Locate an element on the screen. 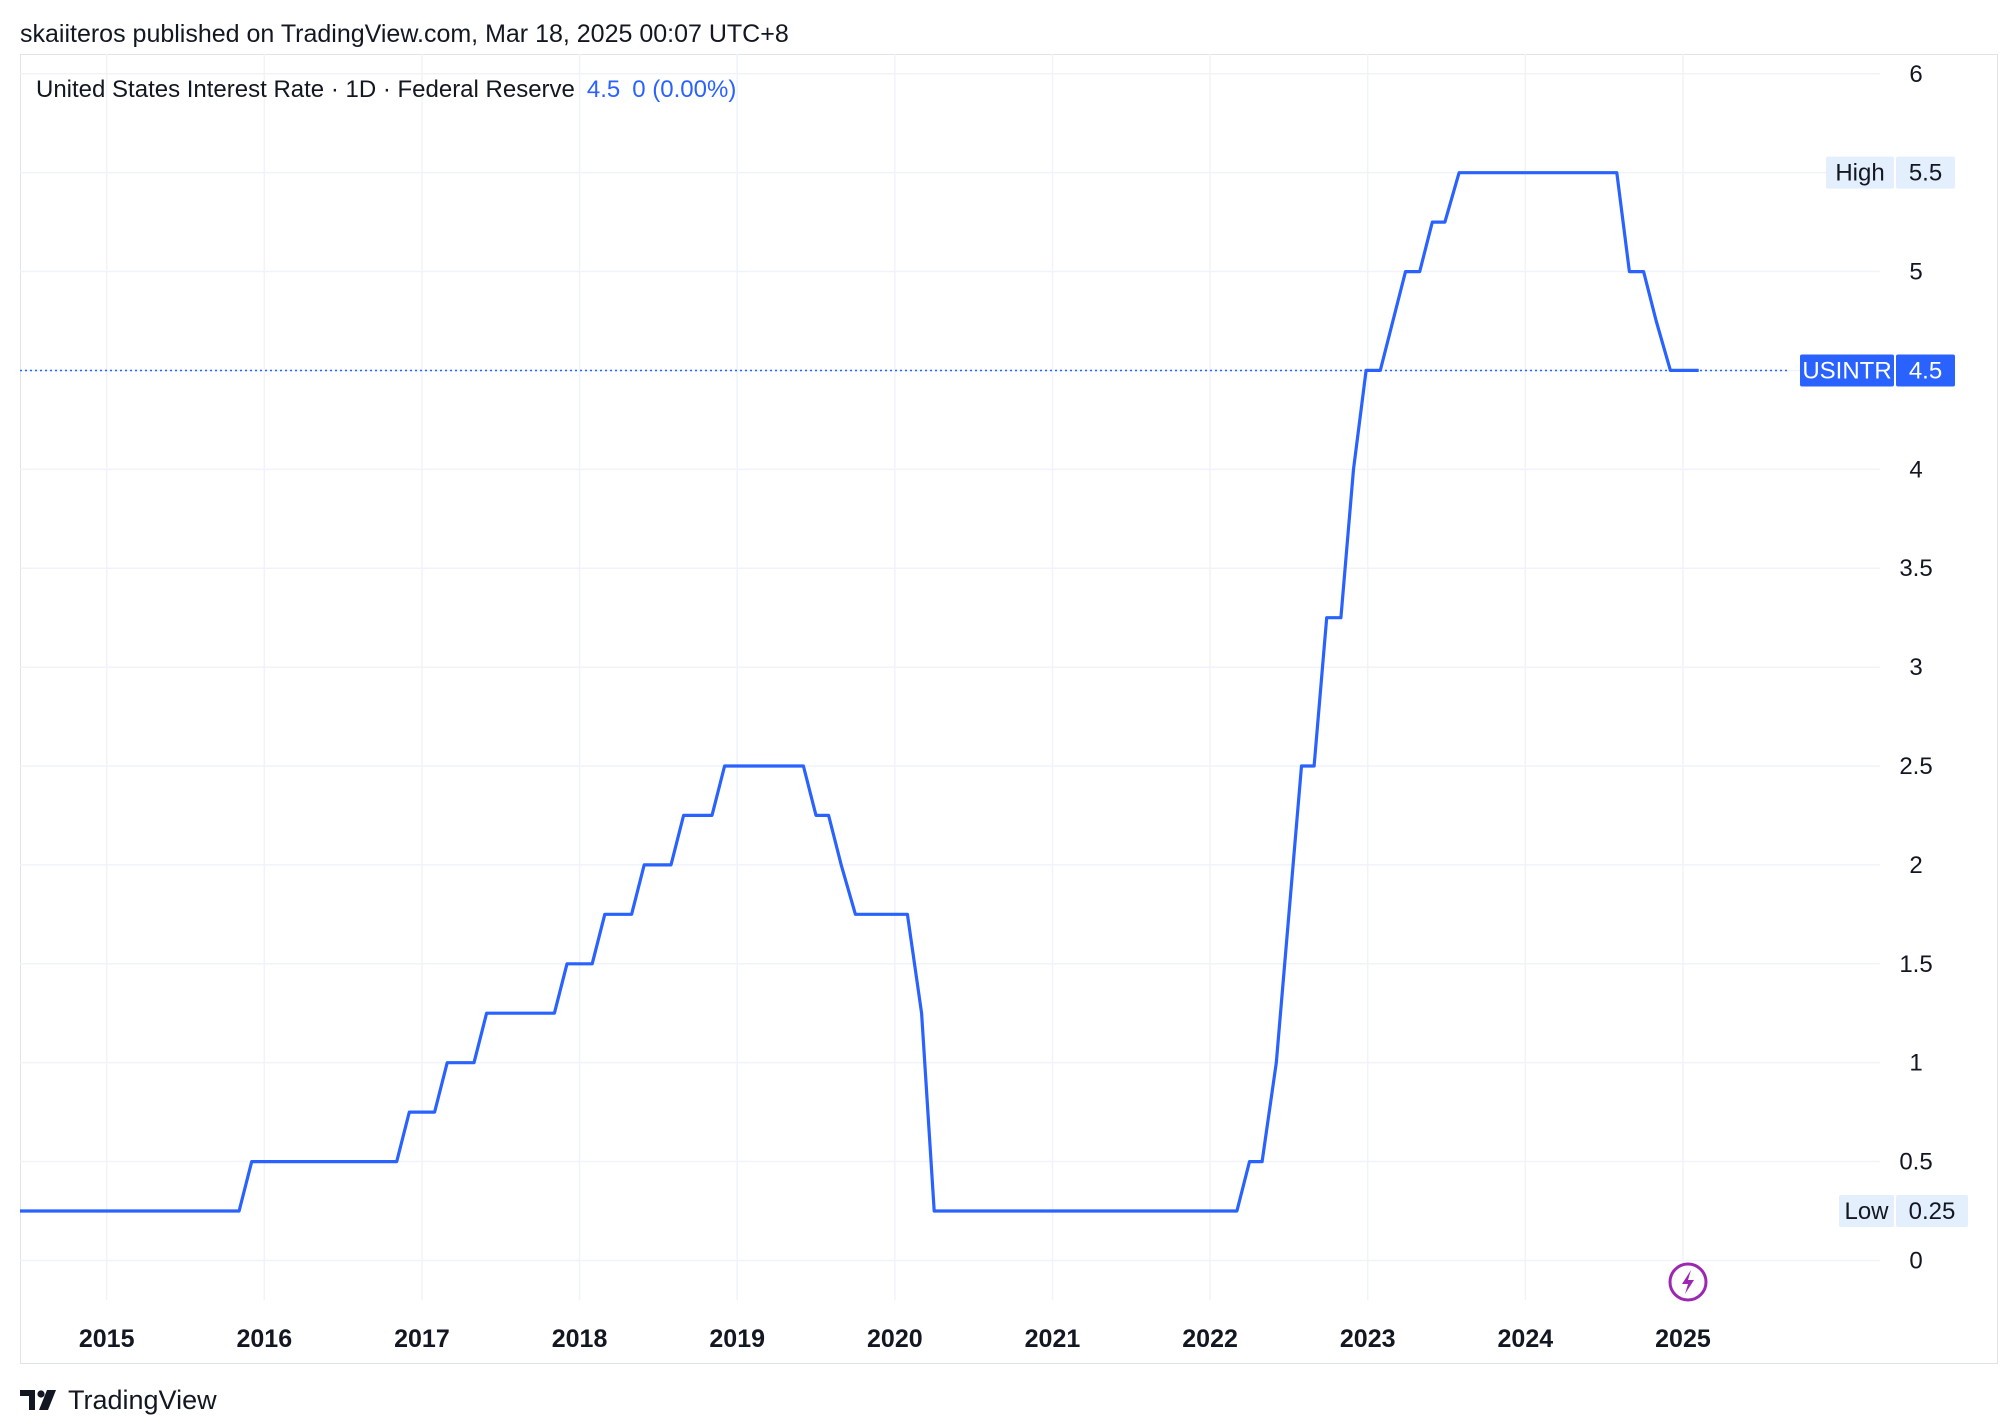 This screenshot has height=1428, width=2008. marker-value: 5.5 is located at coordinates (1925, 173).